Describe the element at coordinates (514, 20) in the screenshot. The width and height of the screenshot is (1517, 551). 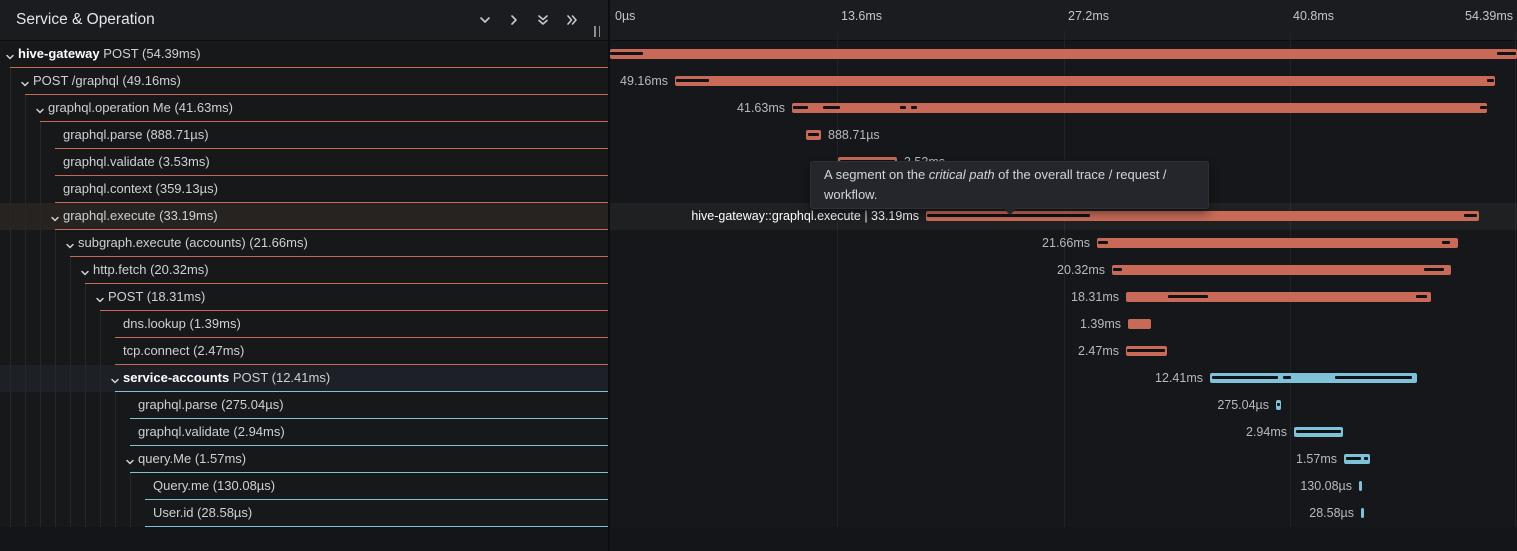
I see `chevron-right-icon` at that location.